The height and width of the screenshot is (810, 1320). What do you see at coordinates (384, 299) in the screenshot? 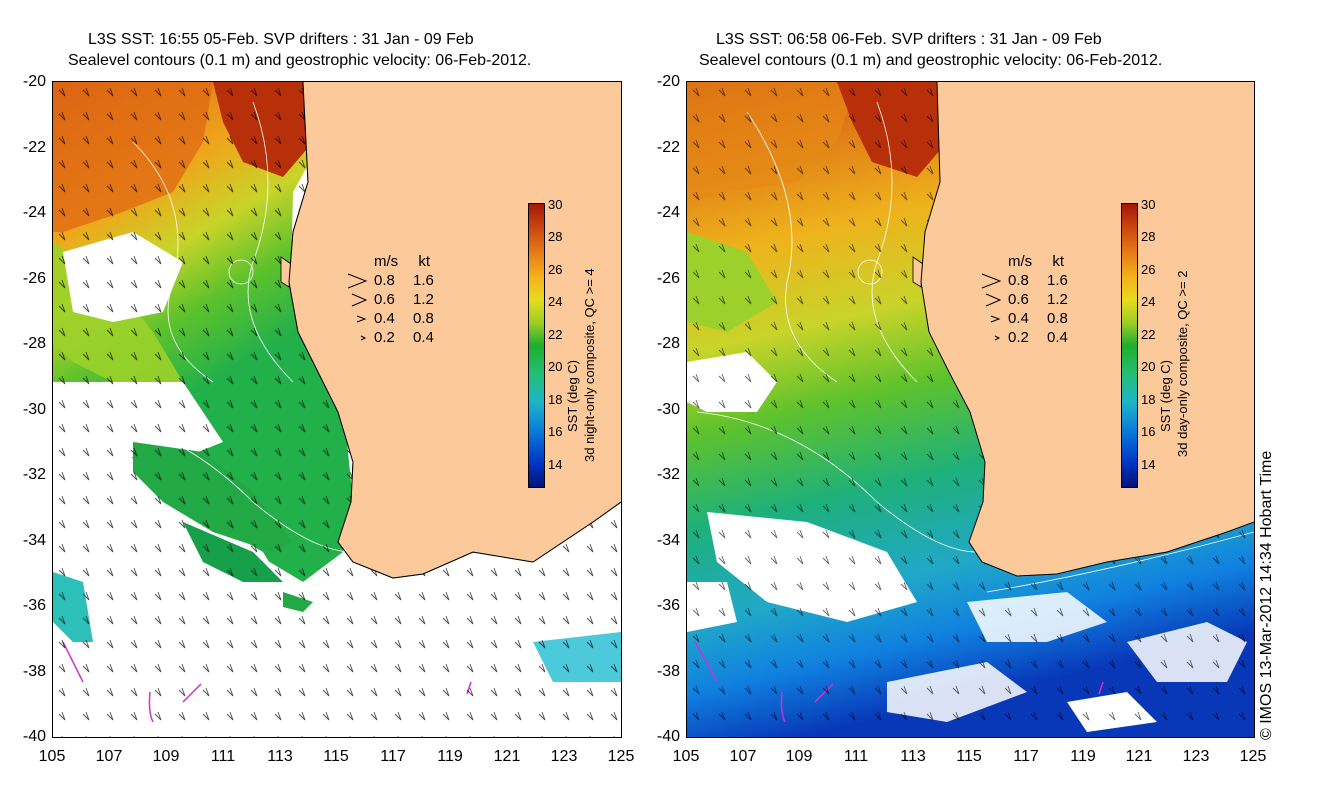
I see `legend-speed-ms: 0.6` at bounding box center [384, 299].